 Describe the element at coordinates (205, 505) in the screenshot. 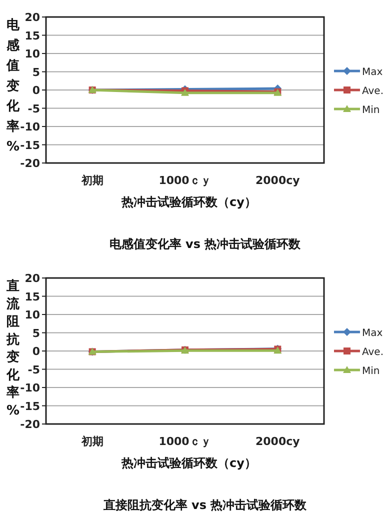

I see `text: 直接阻抗变化率 vs 热冲击试验循环数` at that location.